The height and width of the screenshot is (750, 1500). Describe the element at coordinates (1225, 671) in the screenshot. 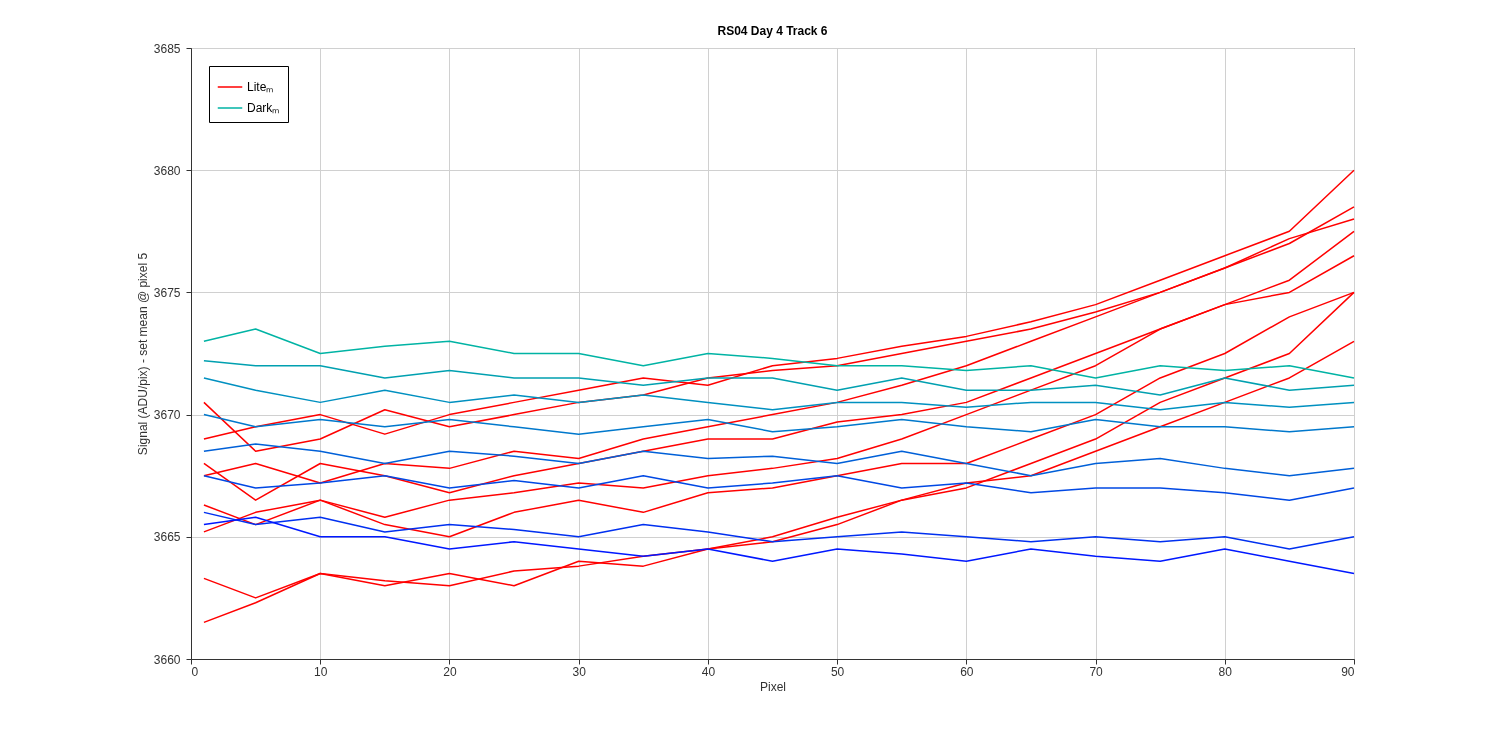

I see `x-tick-label: 80` at that location.